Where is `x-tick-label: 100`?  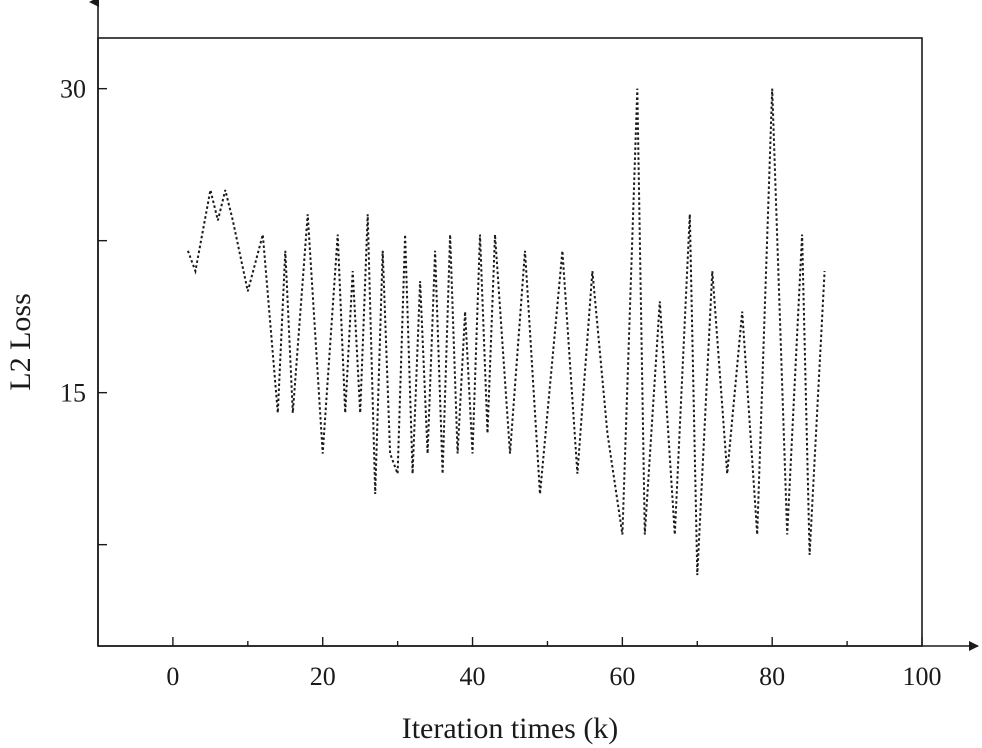
x-tick-label: 100 is located at coordinates (922, 676).